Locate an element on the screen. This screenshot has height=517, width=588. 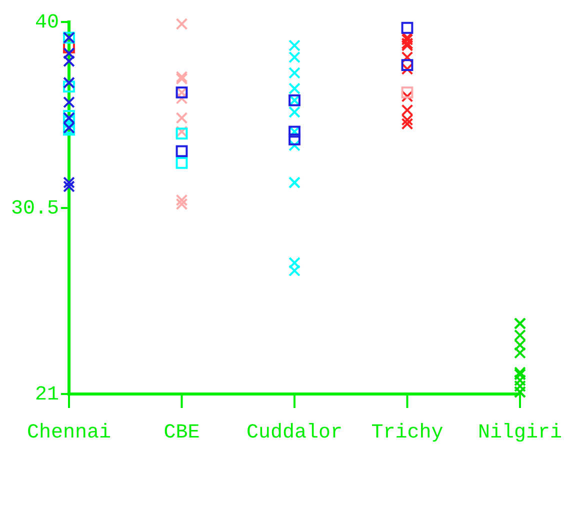
x-tick-label: Nilgiri is located at coordinates (520, 432).